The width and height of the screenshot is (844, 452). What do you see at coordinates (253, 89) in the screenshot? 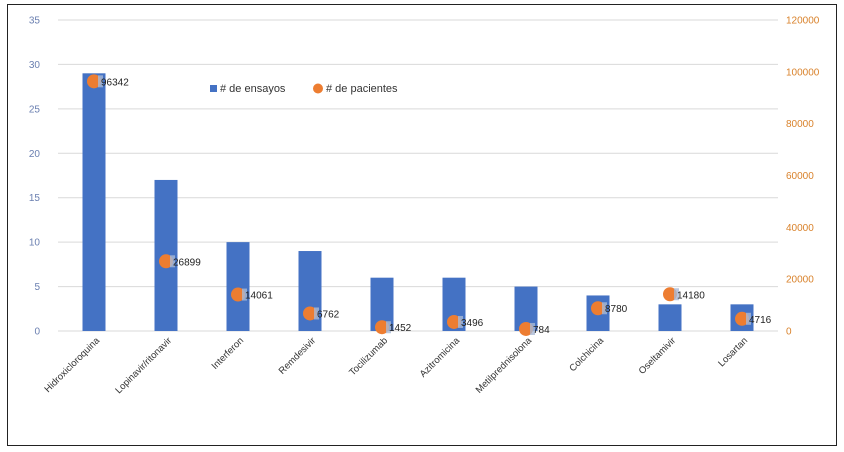
I see `legend-bar-label: # de ensayos` at bounding box center [253, 89].